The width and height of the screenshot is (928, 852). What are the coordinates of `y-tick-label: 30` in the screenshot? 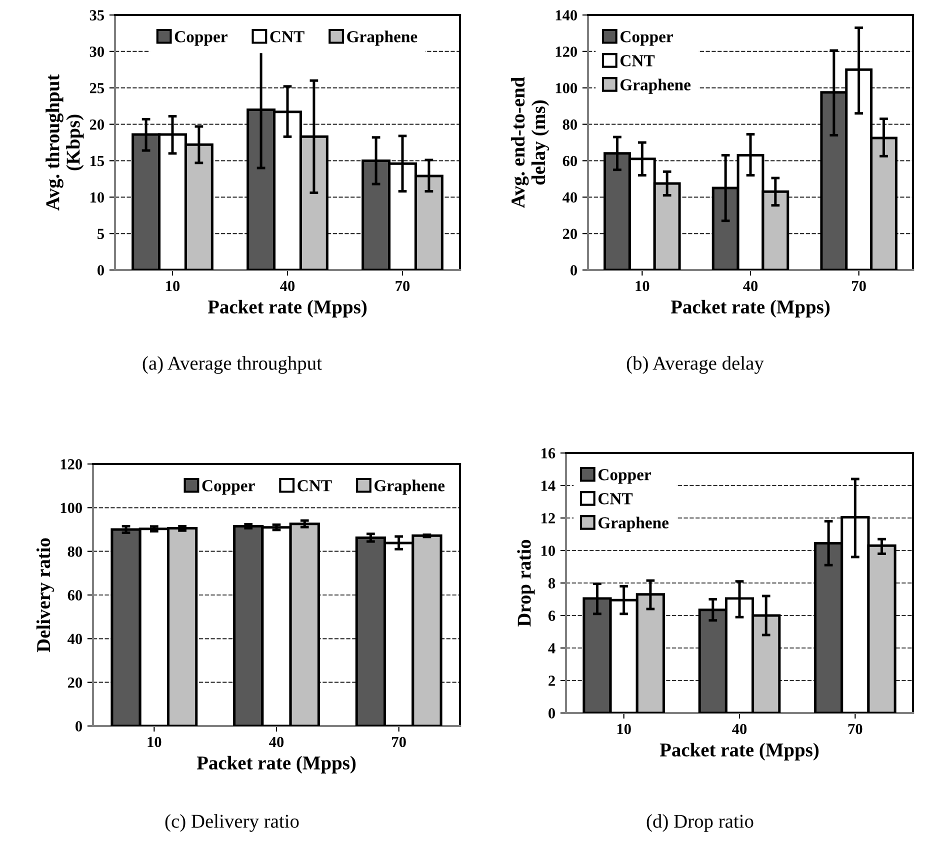 It's located at (97, 51).